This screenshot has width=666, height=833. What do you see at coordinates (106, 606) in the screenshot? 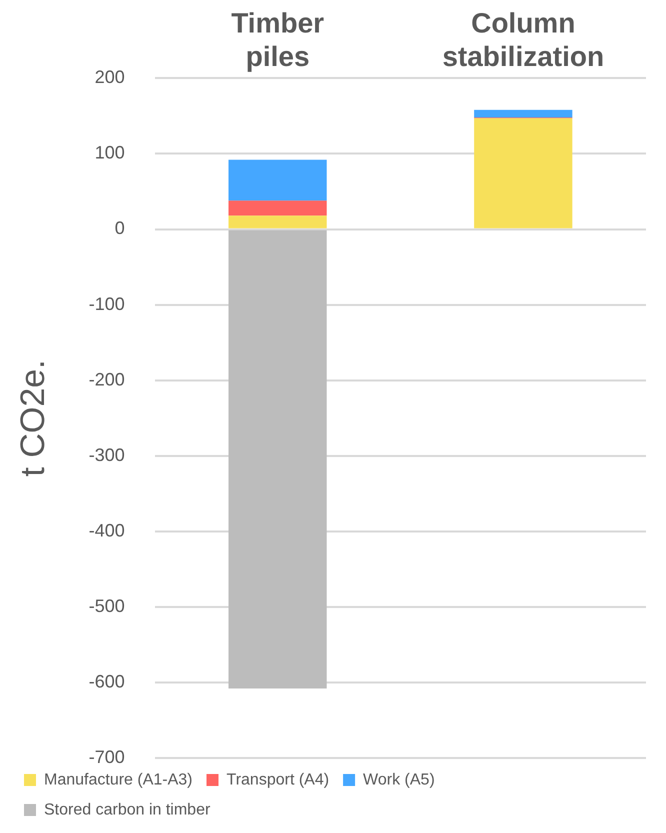
I see `y-tick-label: -500` at bounding box center [106, 606].